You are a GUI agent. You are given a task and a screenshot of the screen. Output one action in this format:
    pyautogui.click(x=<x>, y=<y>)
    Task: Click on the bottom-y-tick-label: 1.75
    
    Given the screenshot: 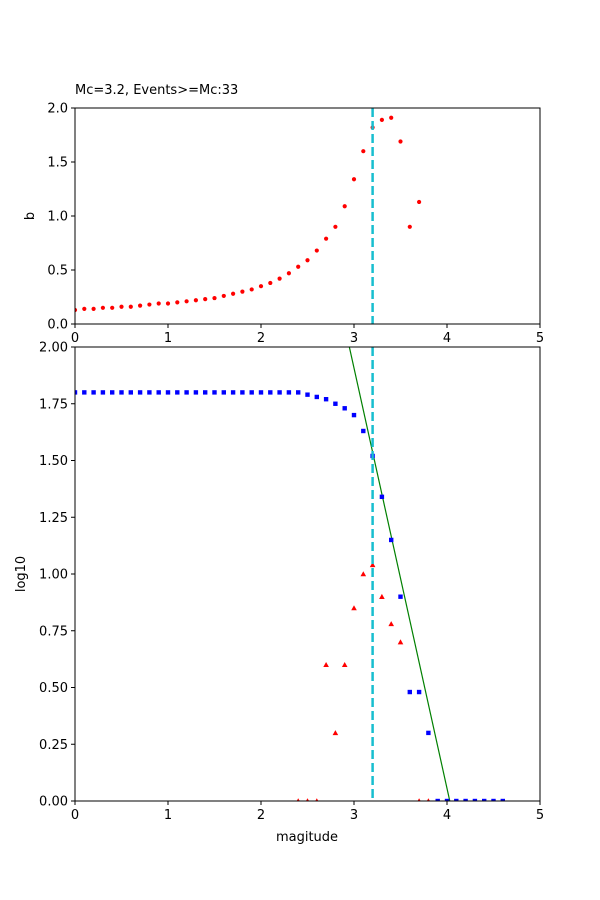 What is the action you would take?
    pyautogui.click(x=53, y=404)
    